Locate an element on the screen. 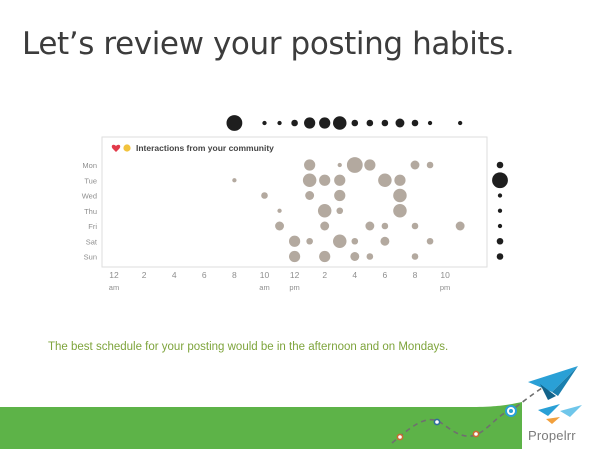  day-totals-column is located at coordinates (500, 210).